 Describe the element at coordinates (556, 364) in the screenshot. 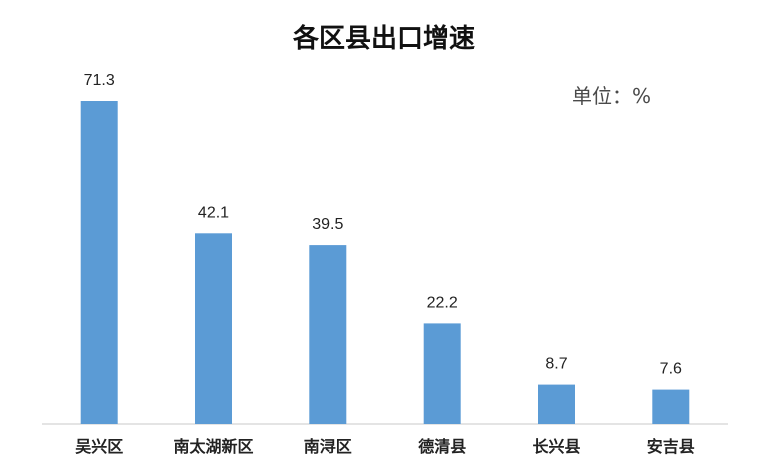

I see `value-label-4: 8.7` at that location.